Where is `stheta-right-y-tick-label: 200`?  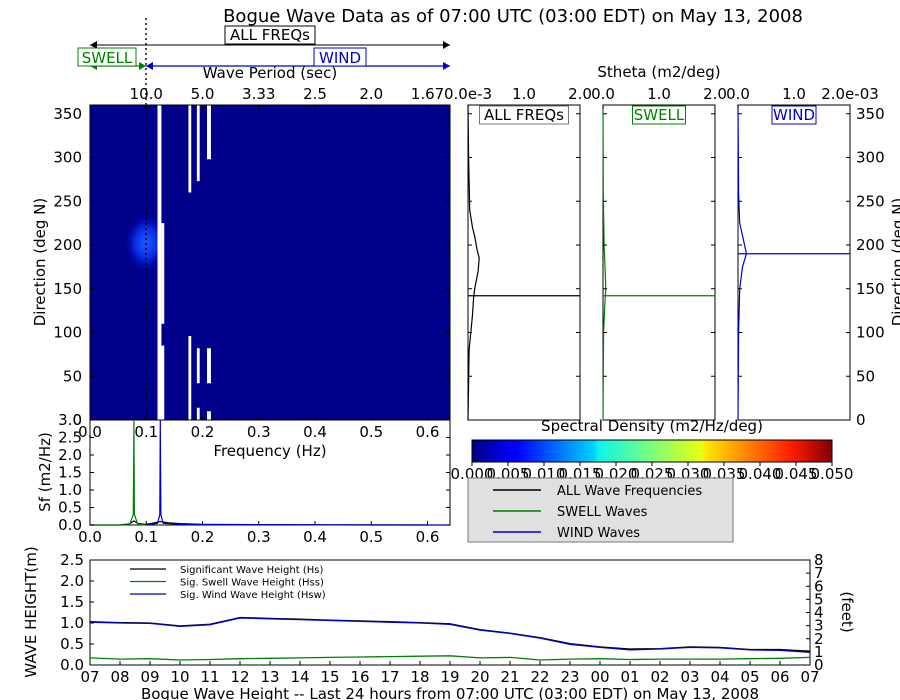 stheta-right-y-tick-label: 200 is located at coordinates (870, 245).